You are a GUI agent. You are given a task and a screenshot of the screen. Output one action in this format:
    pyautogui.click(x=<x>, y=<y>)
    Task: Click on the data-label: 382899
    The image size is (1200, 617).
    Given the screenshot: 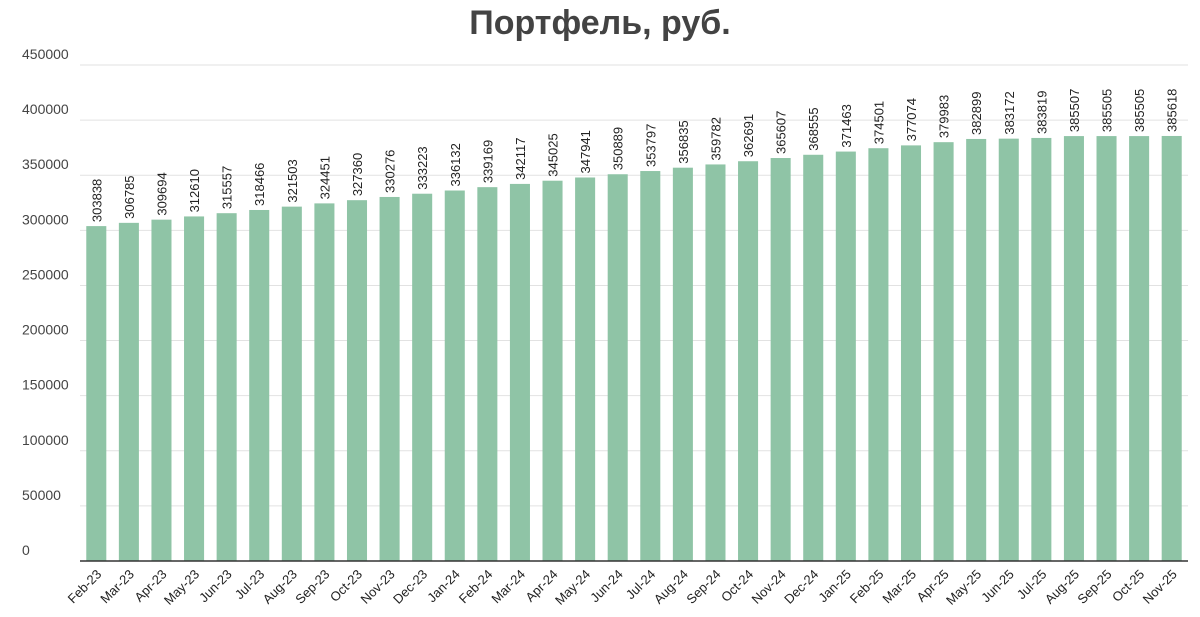 What is the action you would take?
    pyautogui.click(x=976, y=113)
    